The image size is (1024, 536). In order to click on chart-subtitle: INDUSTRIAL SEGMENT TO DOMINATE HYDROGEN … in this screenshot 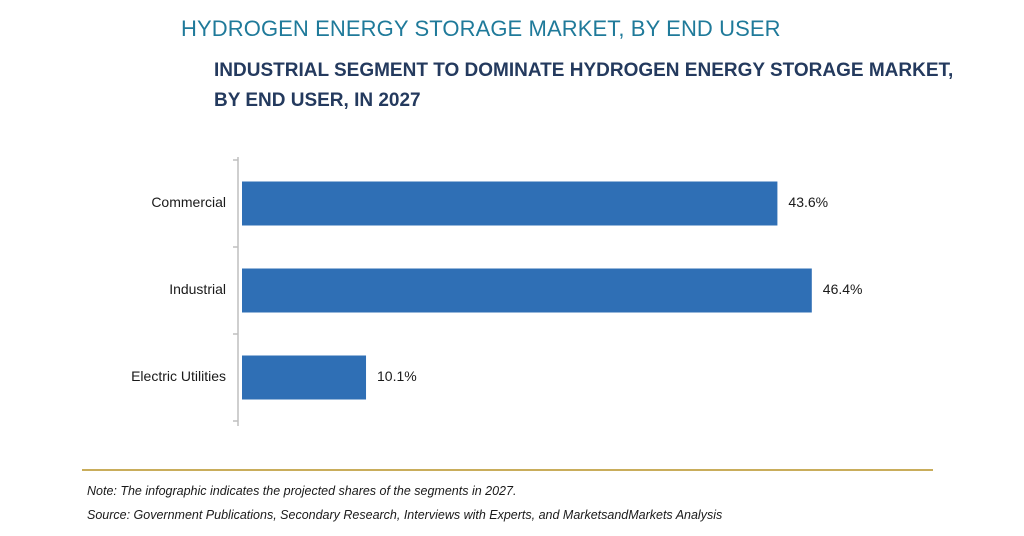, I will do `click(584, 85)`.